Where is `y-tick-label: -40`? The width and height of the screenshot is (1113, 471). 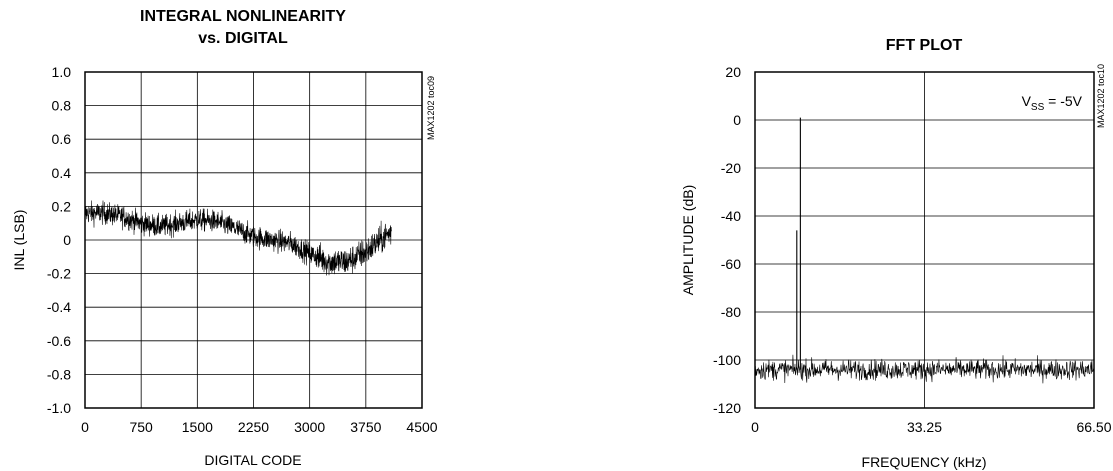
y-tick-label: -40 is located at coordinates (731, 216).